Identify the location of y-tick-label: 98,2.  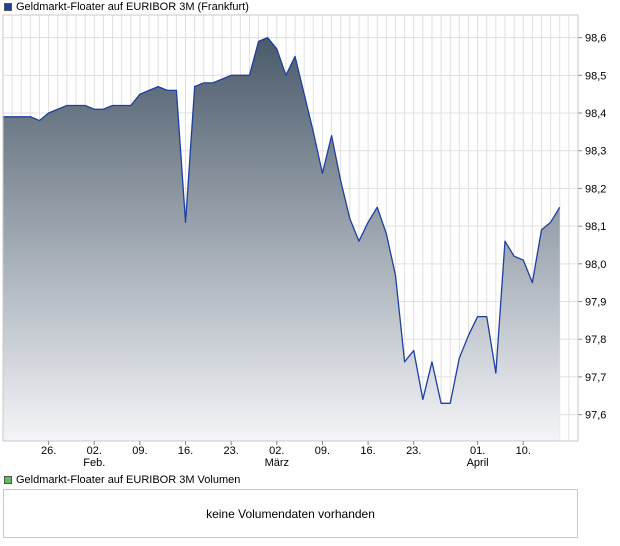
(595, 189).